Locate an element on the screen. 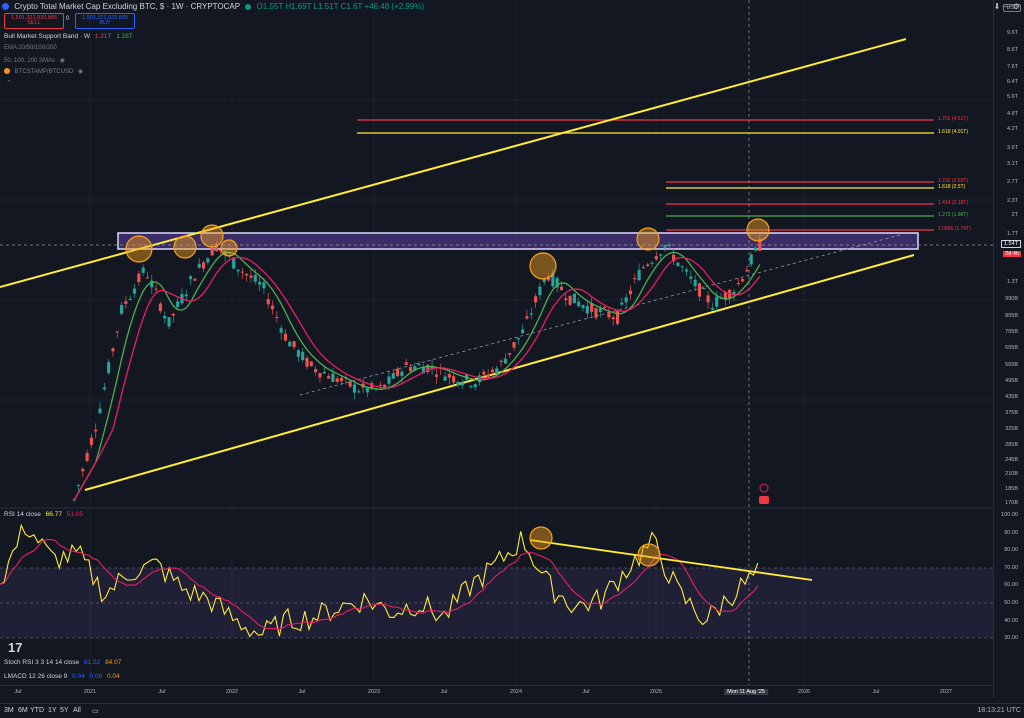  btc-icon is located at coordinates (7, 71).